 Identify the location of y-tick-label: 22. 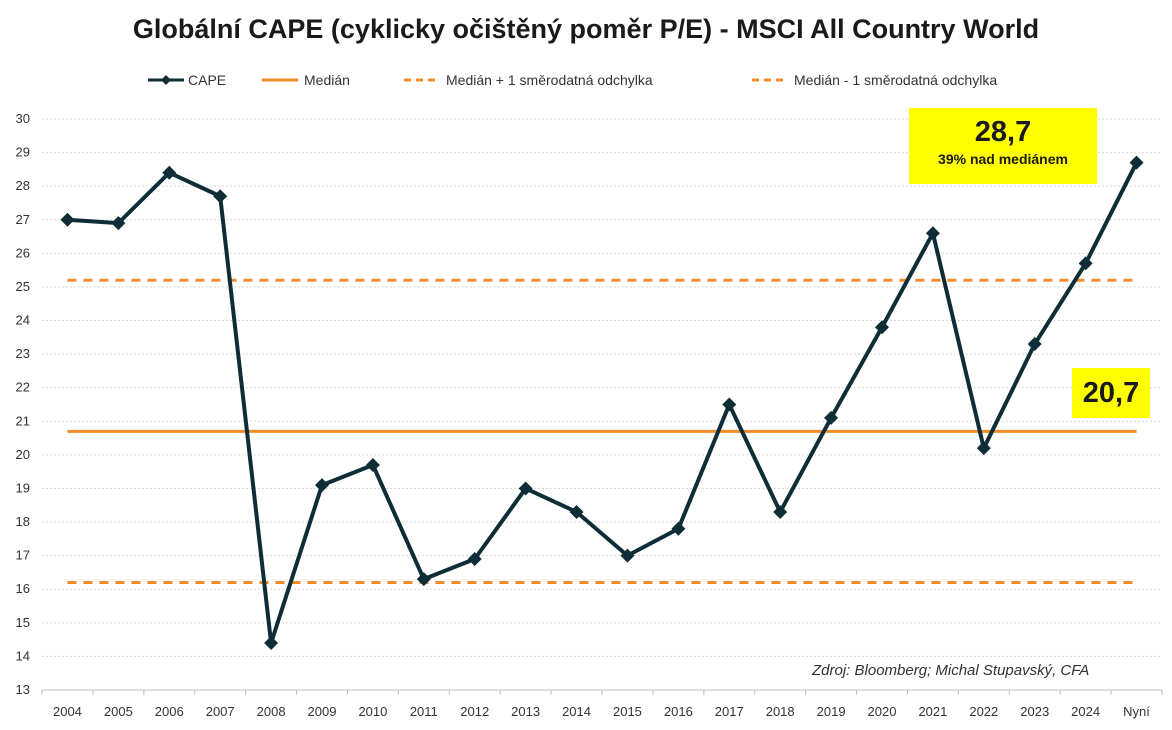
(23, 387).